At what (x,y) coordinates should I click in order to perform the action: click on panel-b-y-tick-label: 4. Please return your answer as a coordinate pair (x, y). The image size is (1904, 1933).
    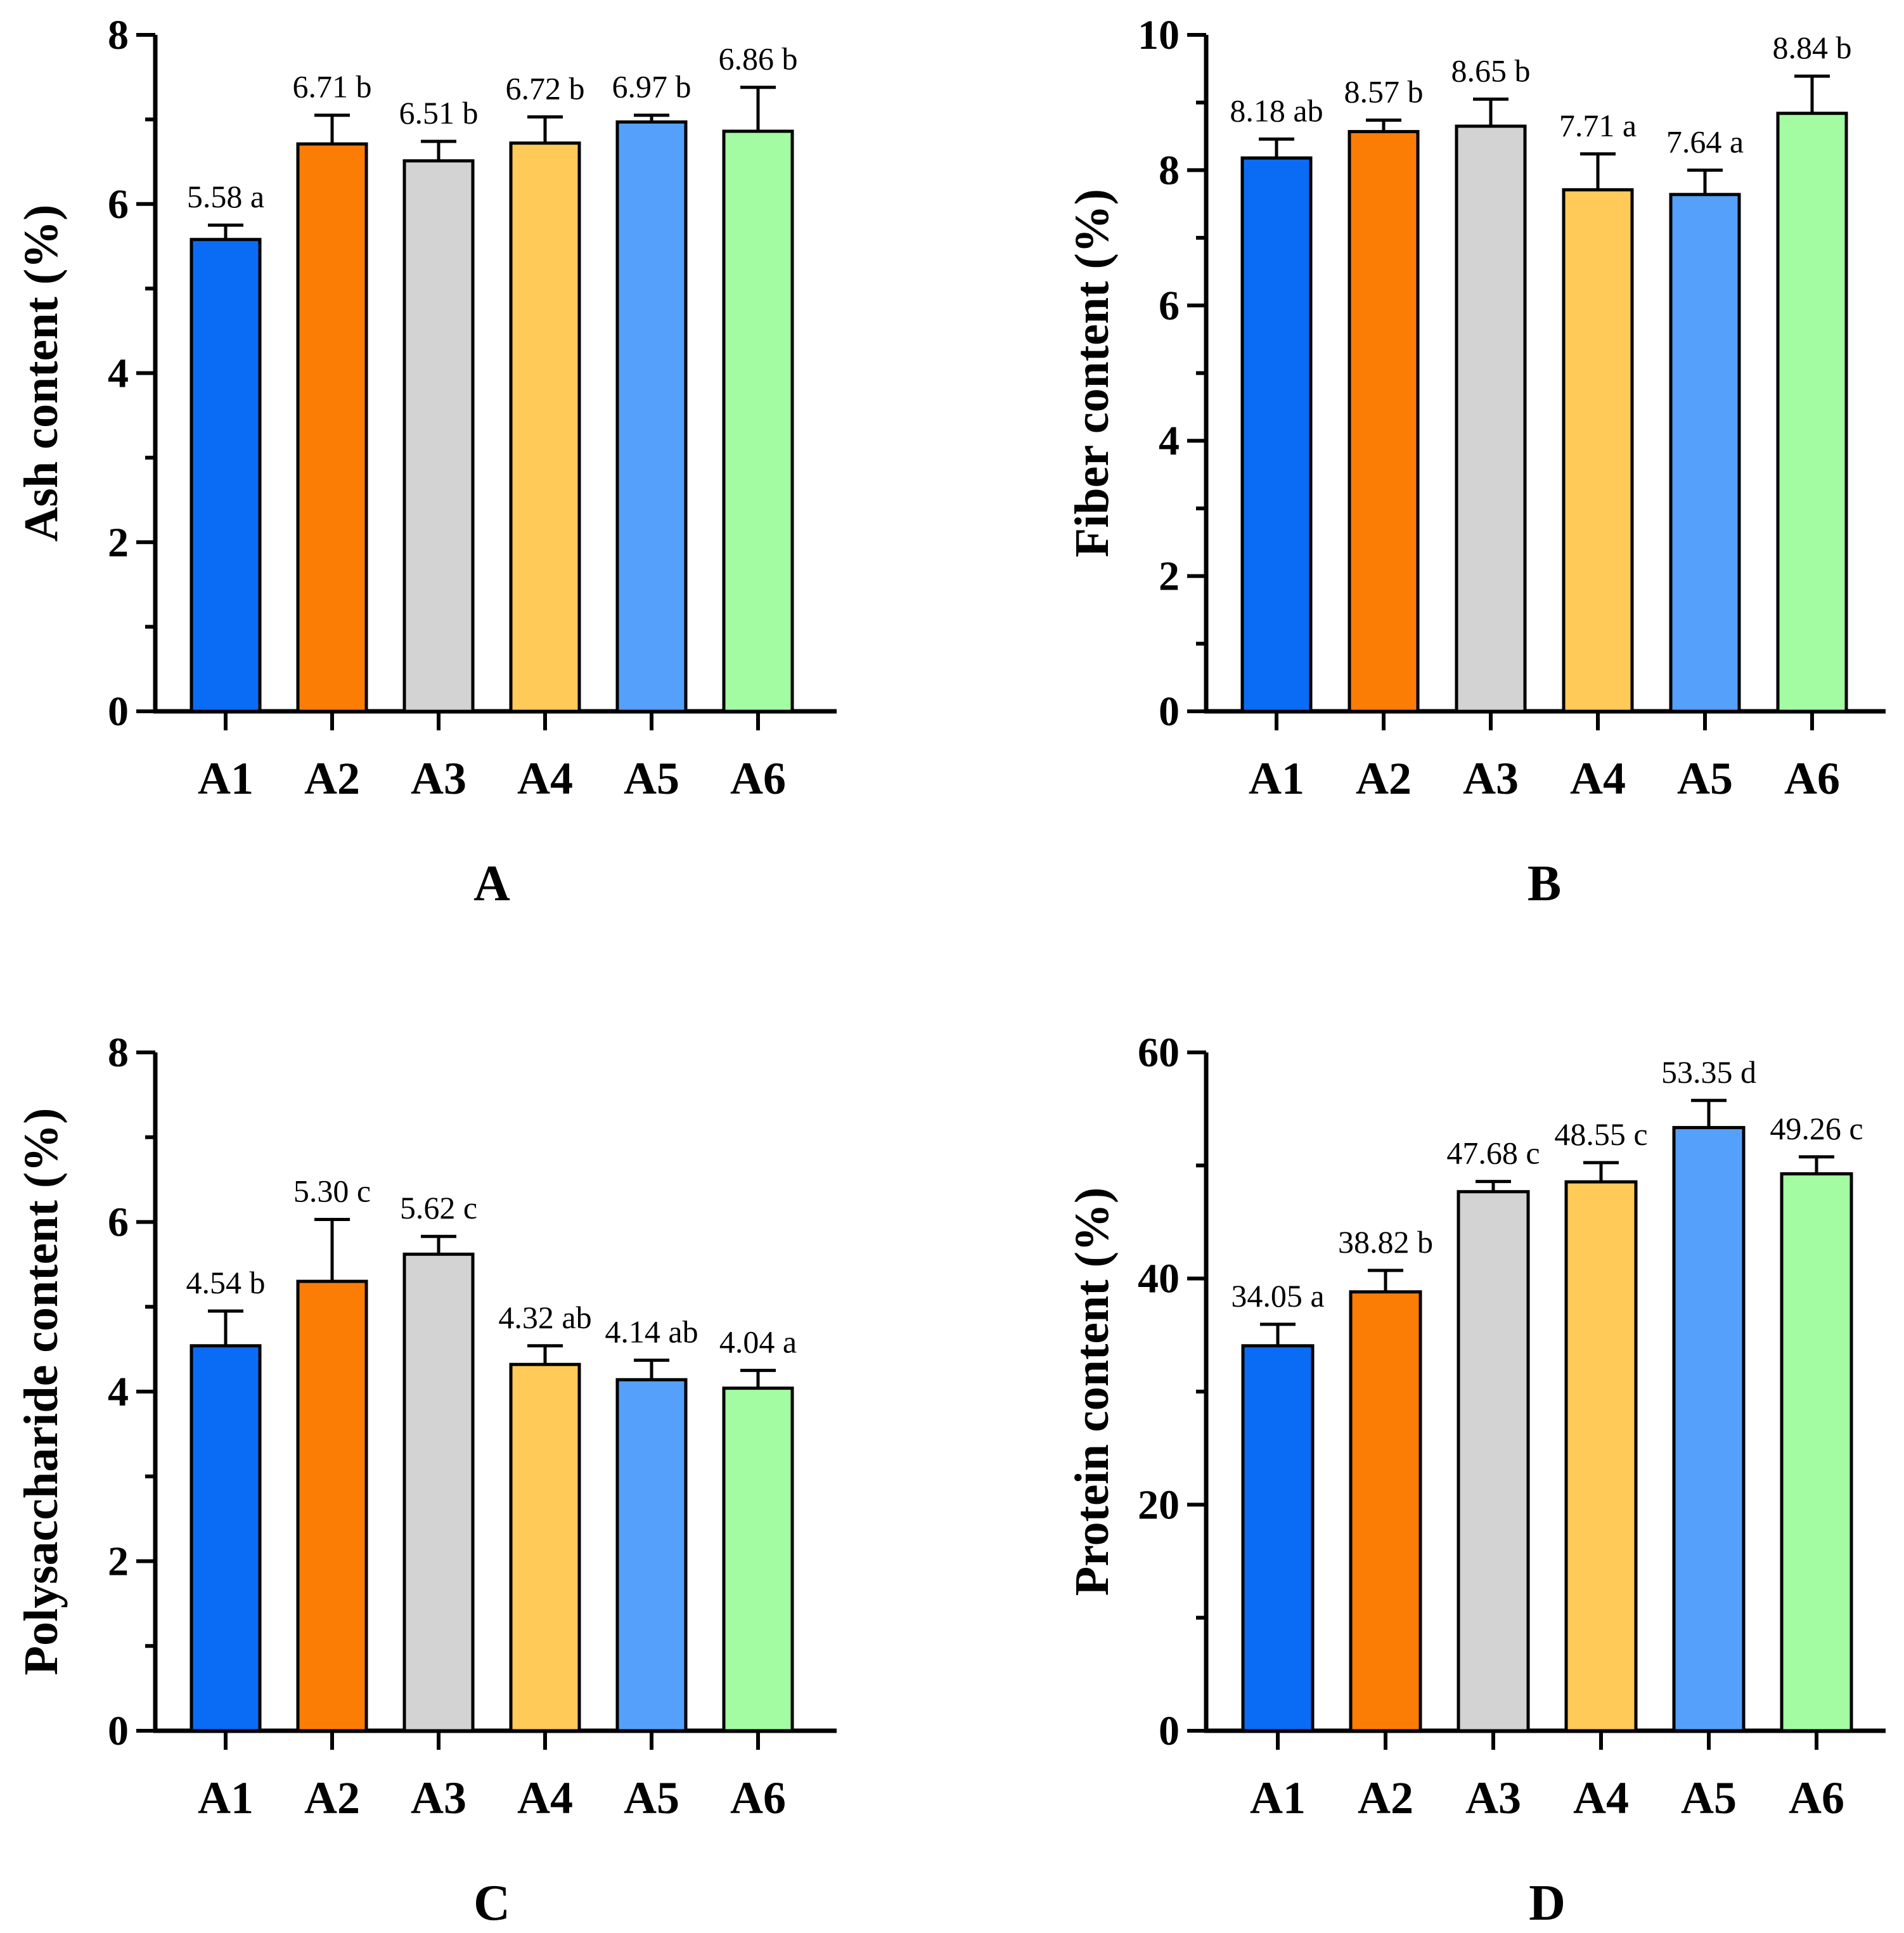
    Looking at the image, I should click on (1169, 441).